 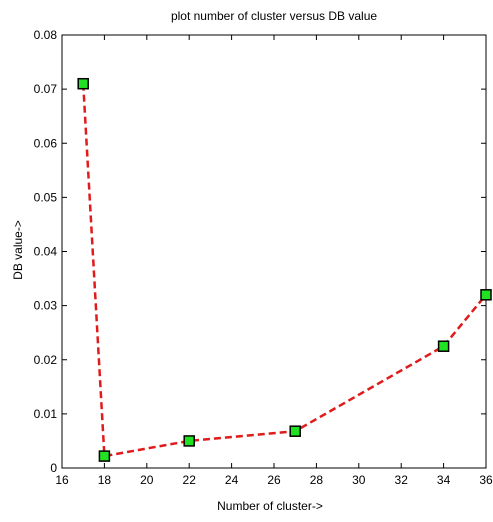 I want to click on y-tick-label: 0.04, so click(x=46, y=252).